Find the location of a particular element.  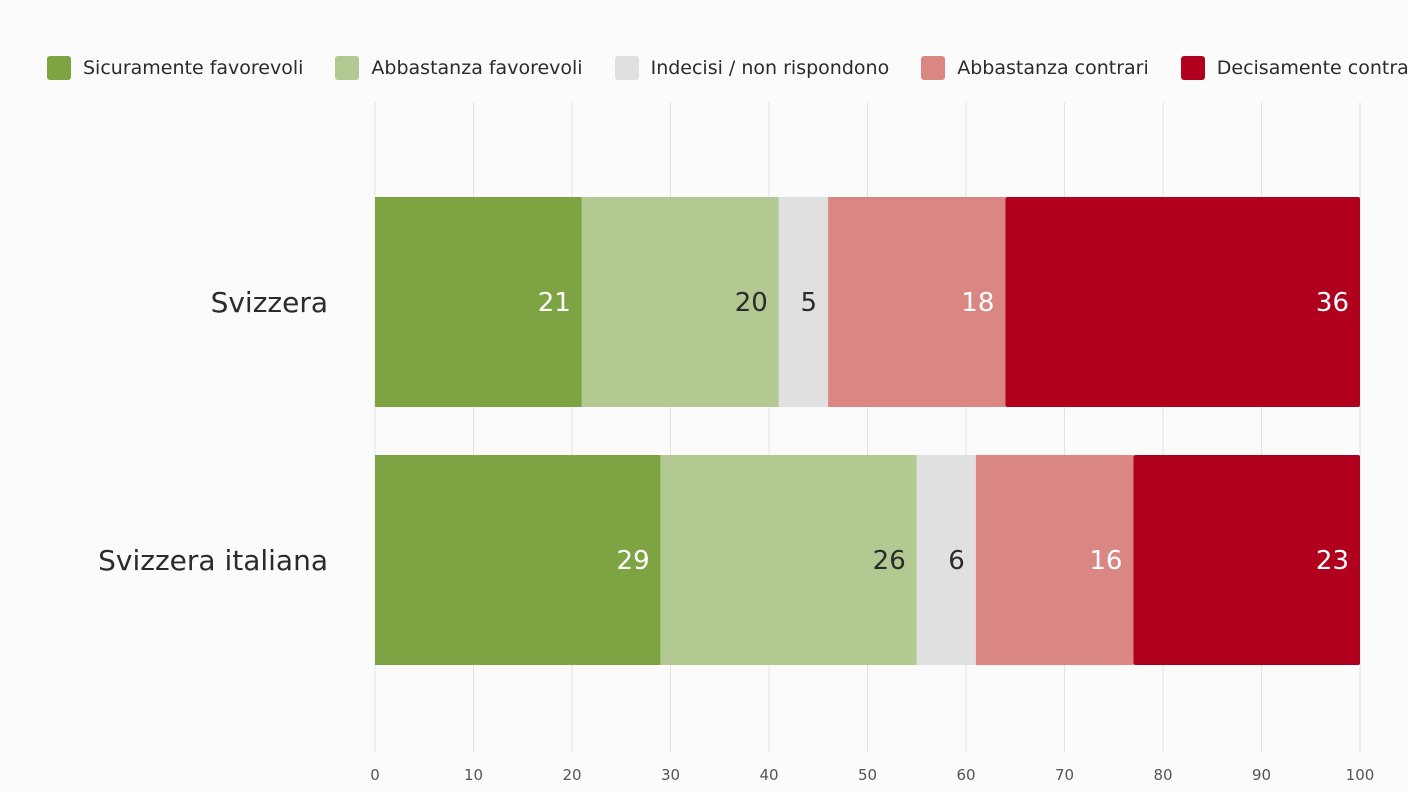

legend-label: Abbastanza favorevoli is located at coordinates (477, 68).